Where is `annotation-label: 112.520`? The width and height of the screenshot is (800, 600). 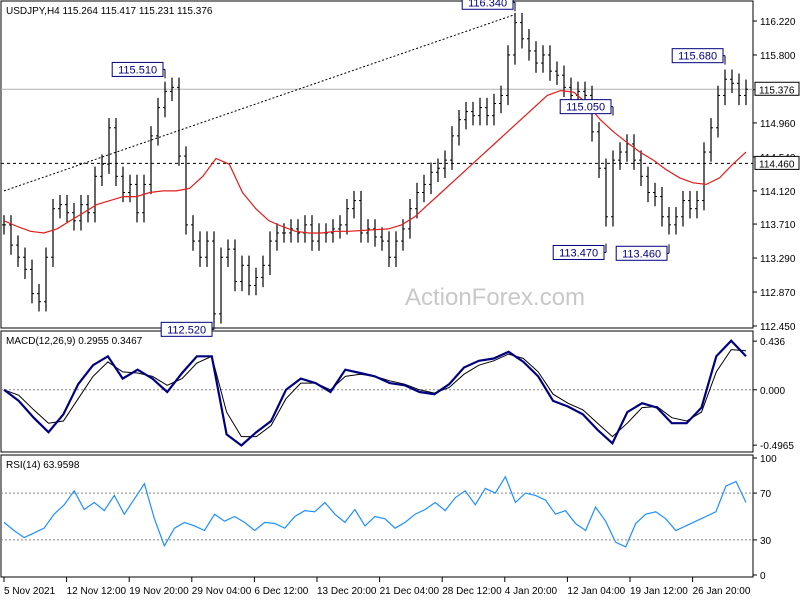
annotation-label: 112.520 is located at coordinates (186, 330).